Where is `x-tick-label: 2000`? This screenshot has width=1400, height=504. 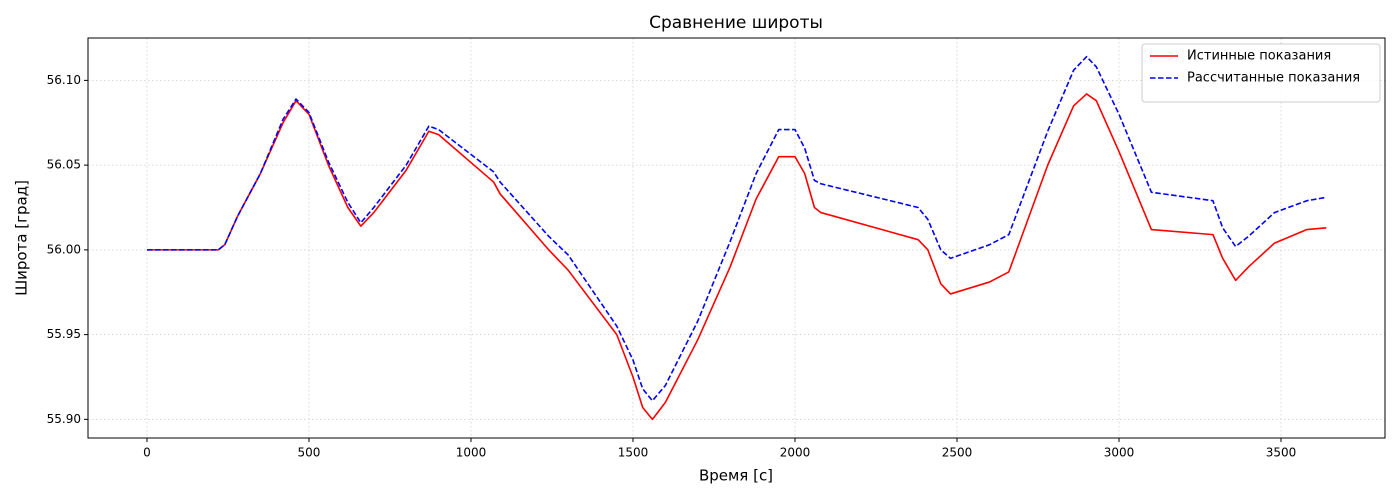
x-tick-label: 2000 is located at coordinates (795, 453).